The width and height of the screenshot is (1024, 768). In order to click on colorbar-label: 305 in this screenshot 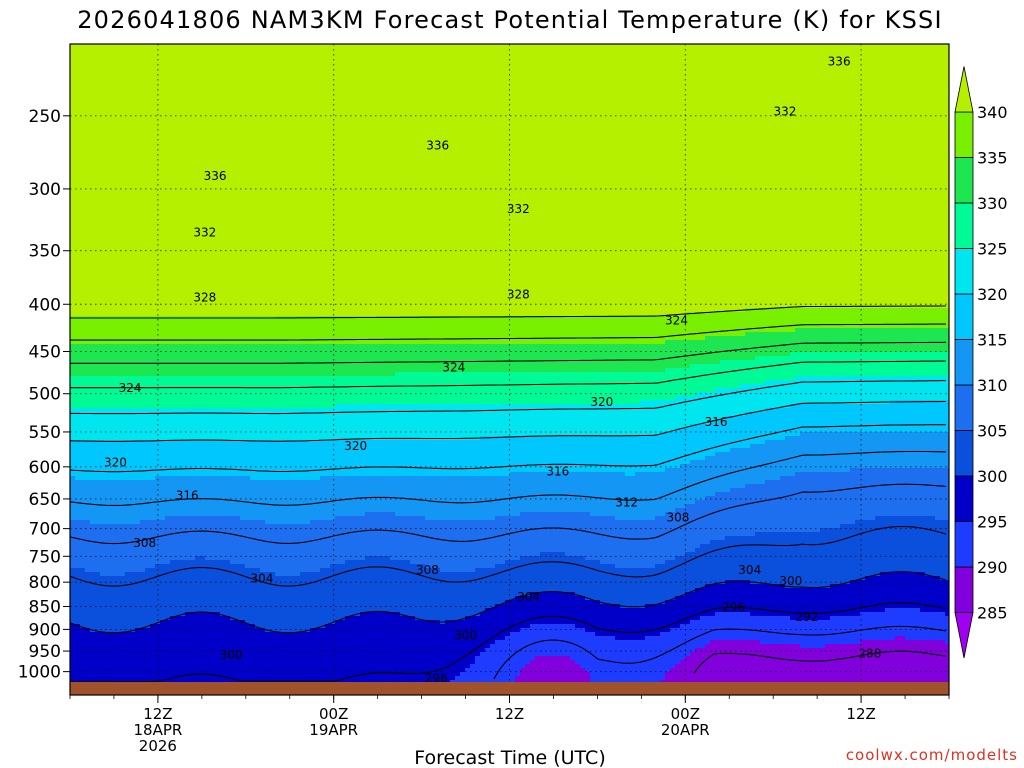, I will do `click(992, 431)`.